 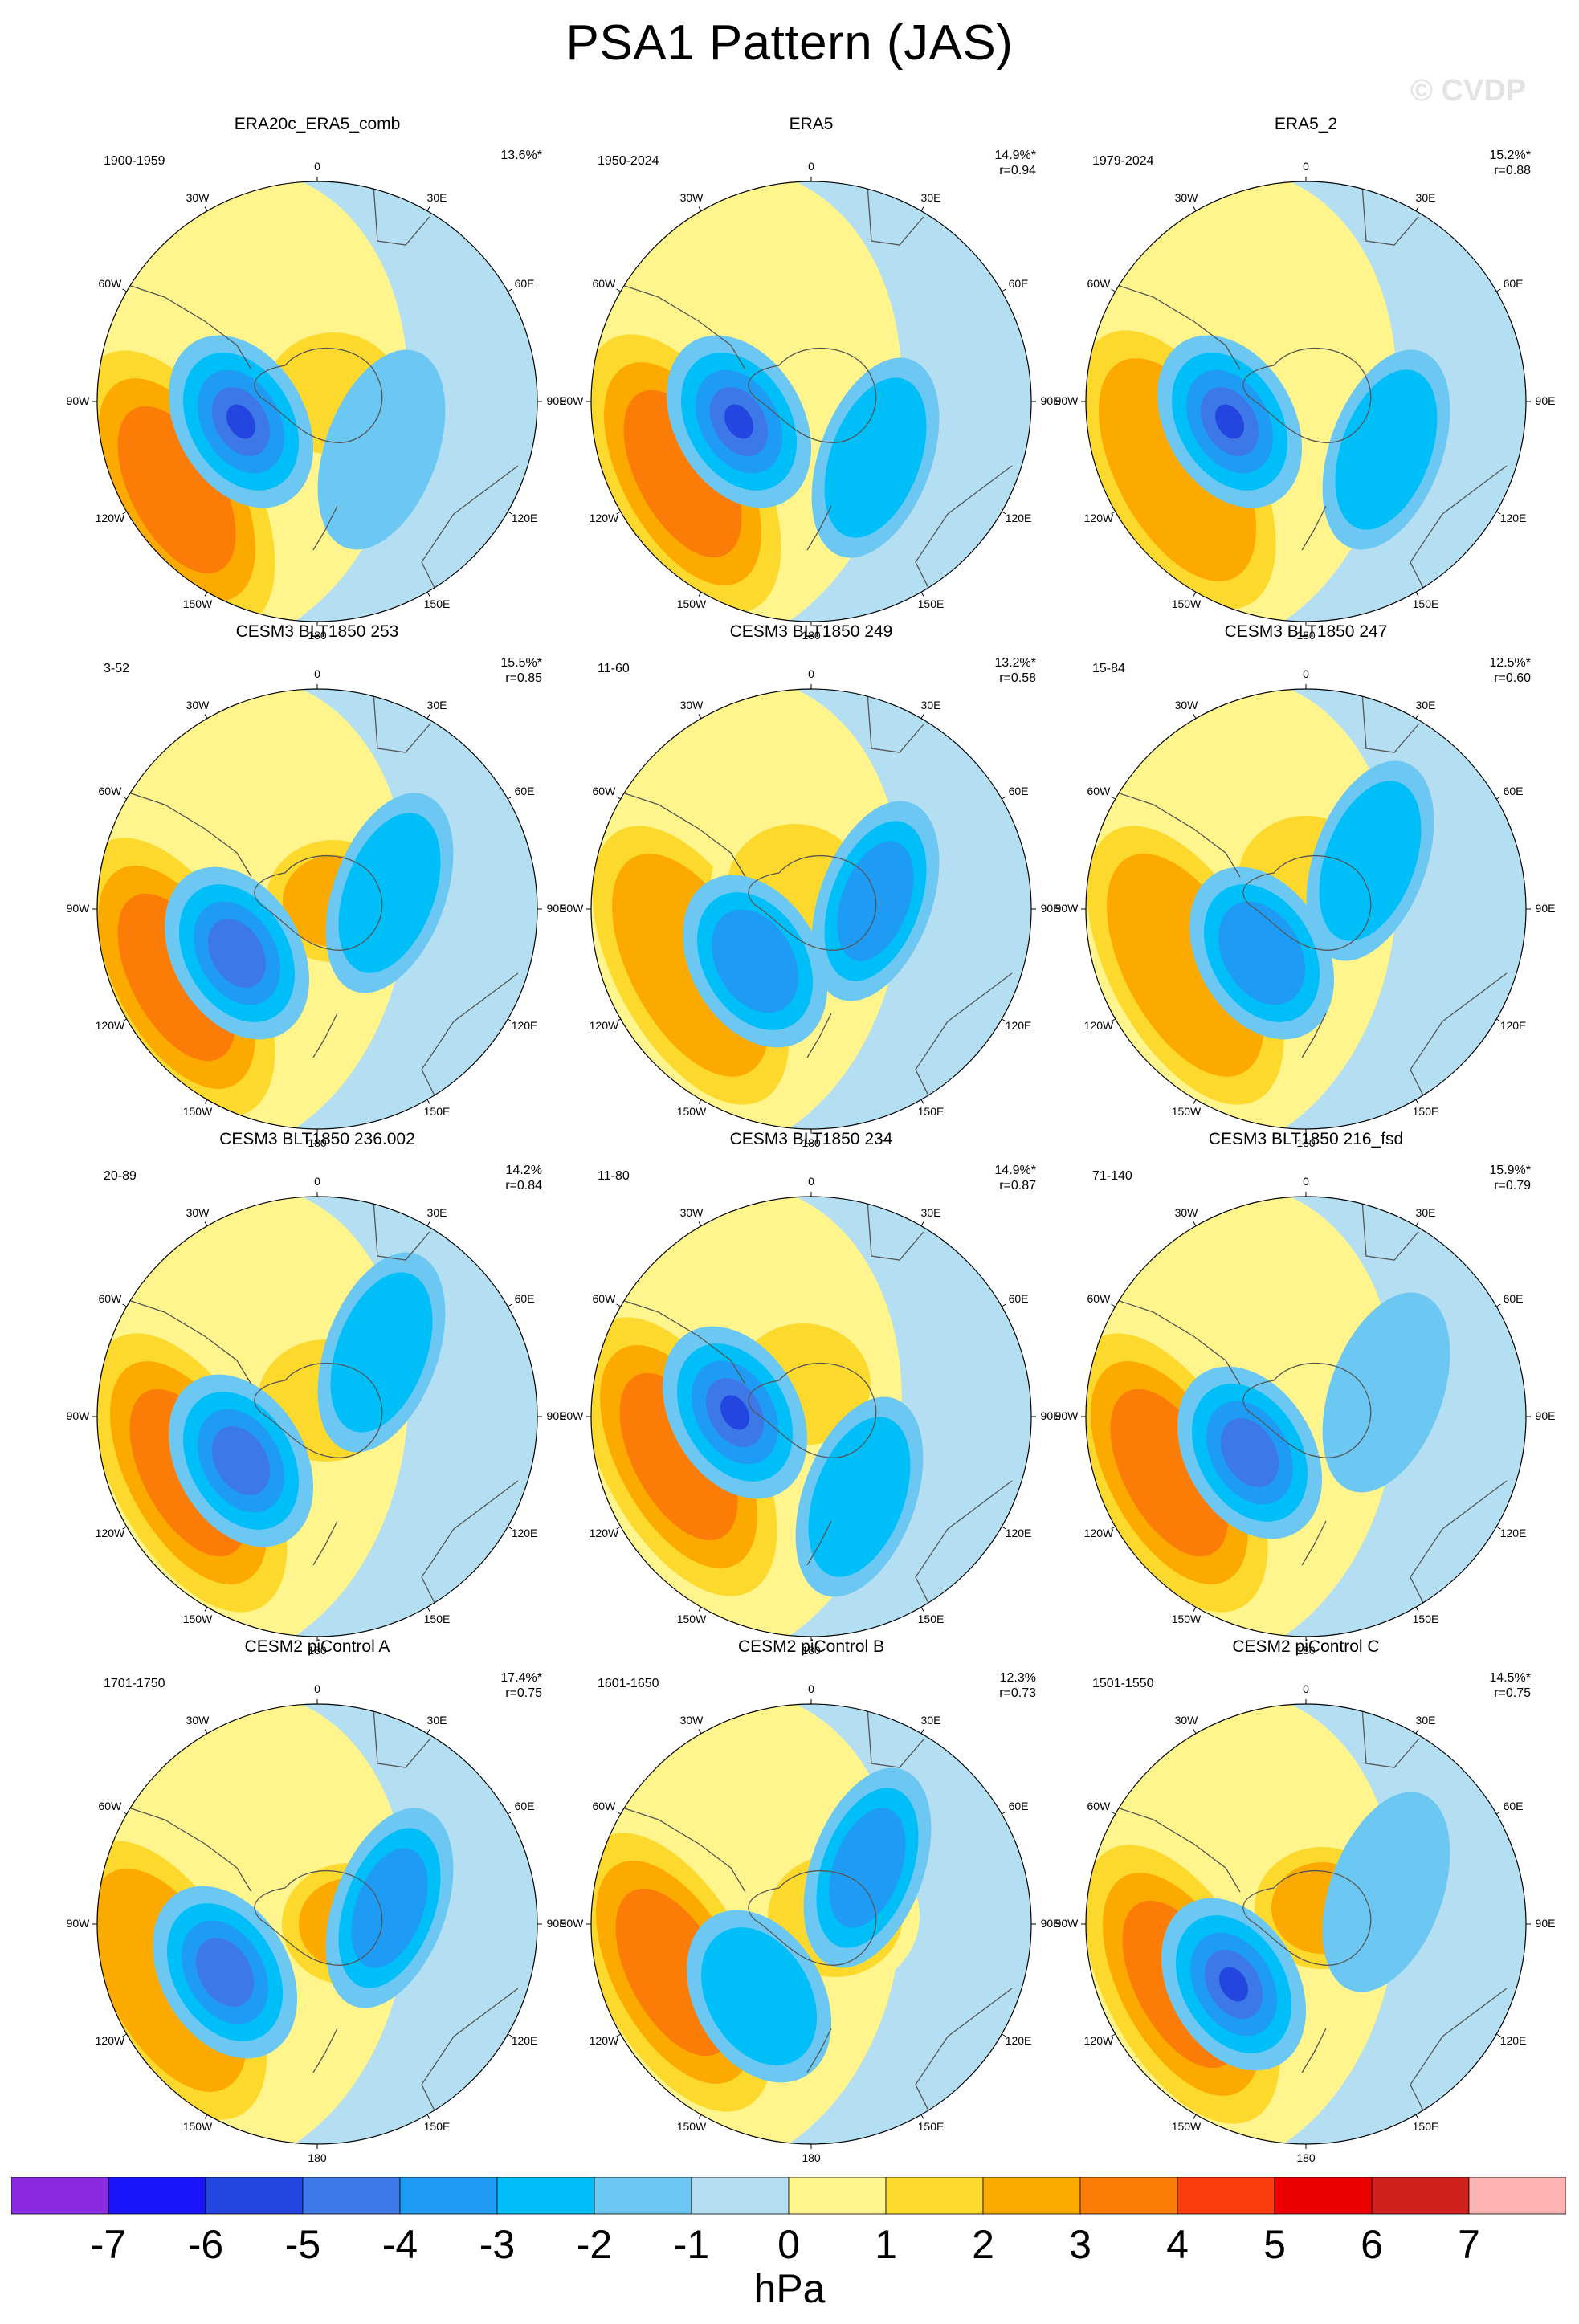 What do you see at coordinates (1050, 1416) in the screenshot?
I see `longitude-label-90e: 90E` at bounding box center [1050, 1416].